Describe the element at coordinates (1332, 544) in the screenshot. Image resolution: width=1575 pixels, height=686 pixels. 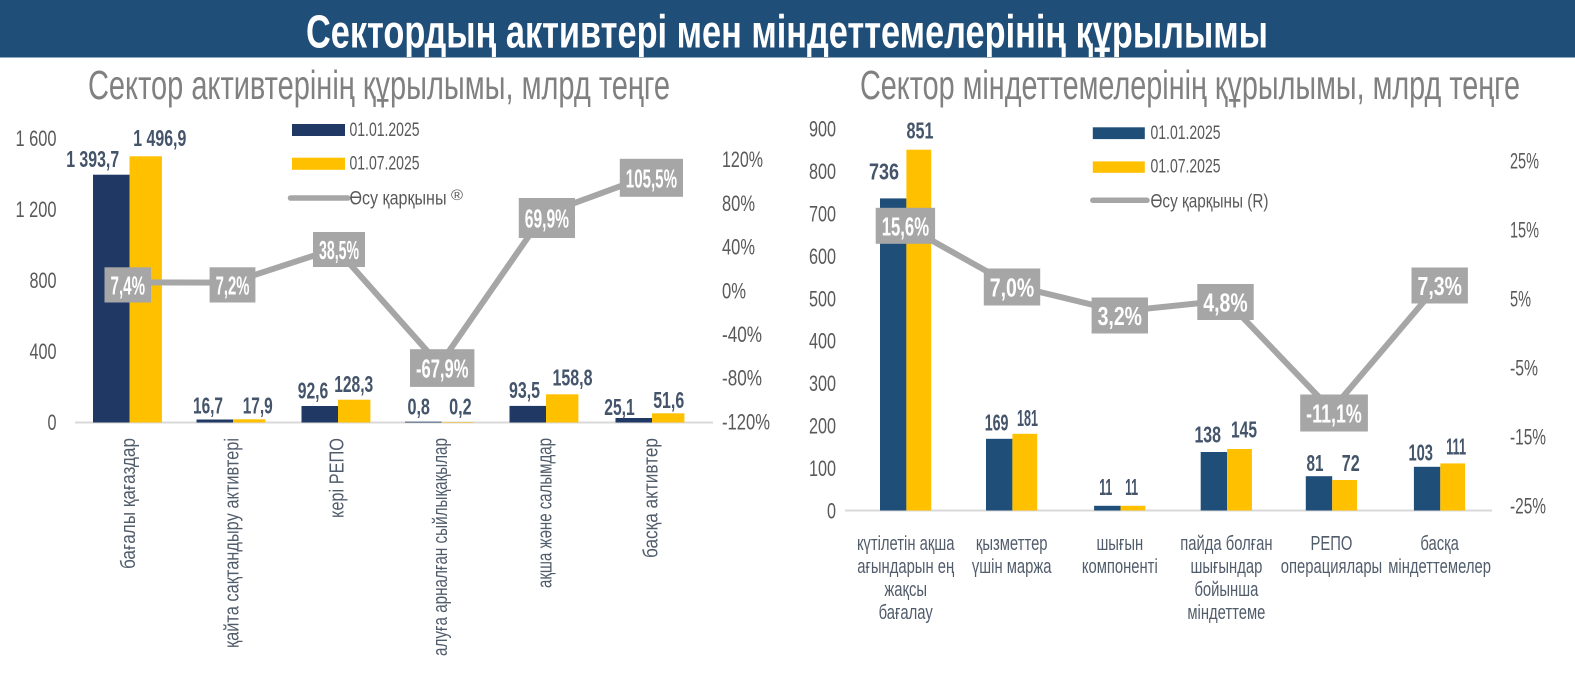
I see `svg-text: РЕПО` at that location.